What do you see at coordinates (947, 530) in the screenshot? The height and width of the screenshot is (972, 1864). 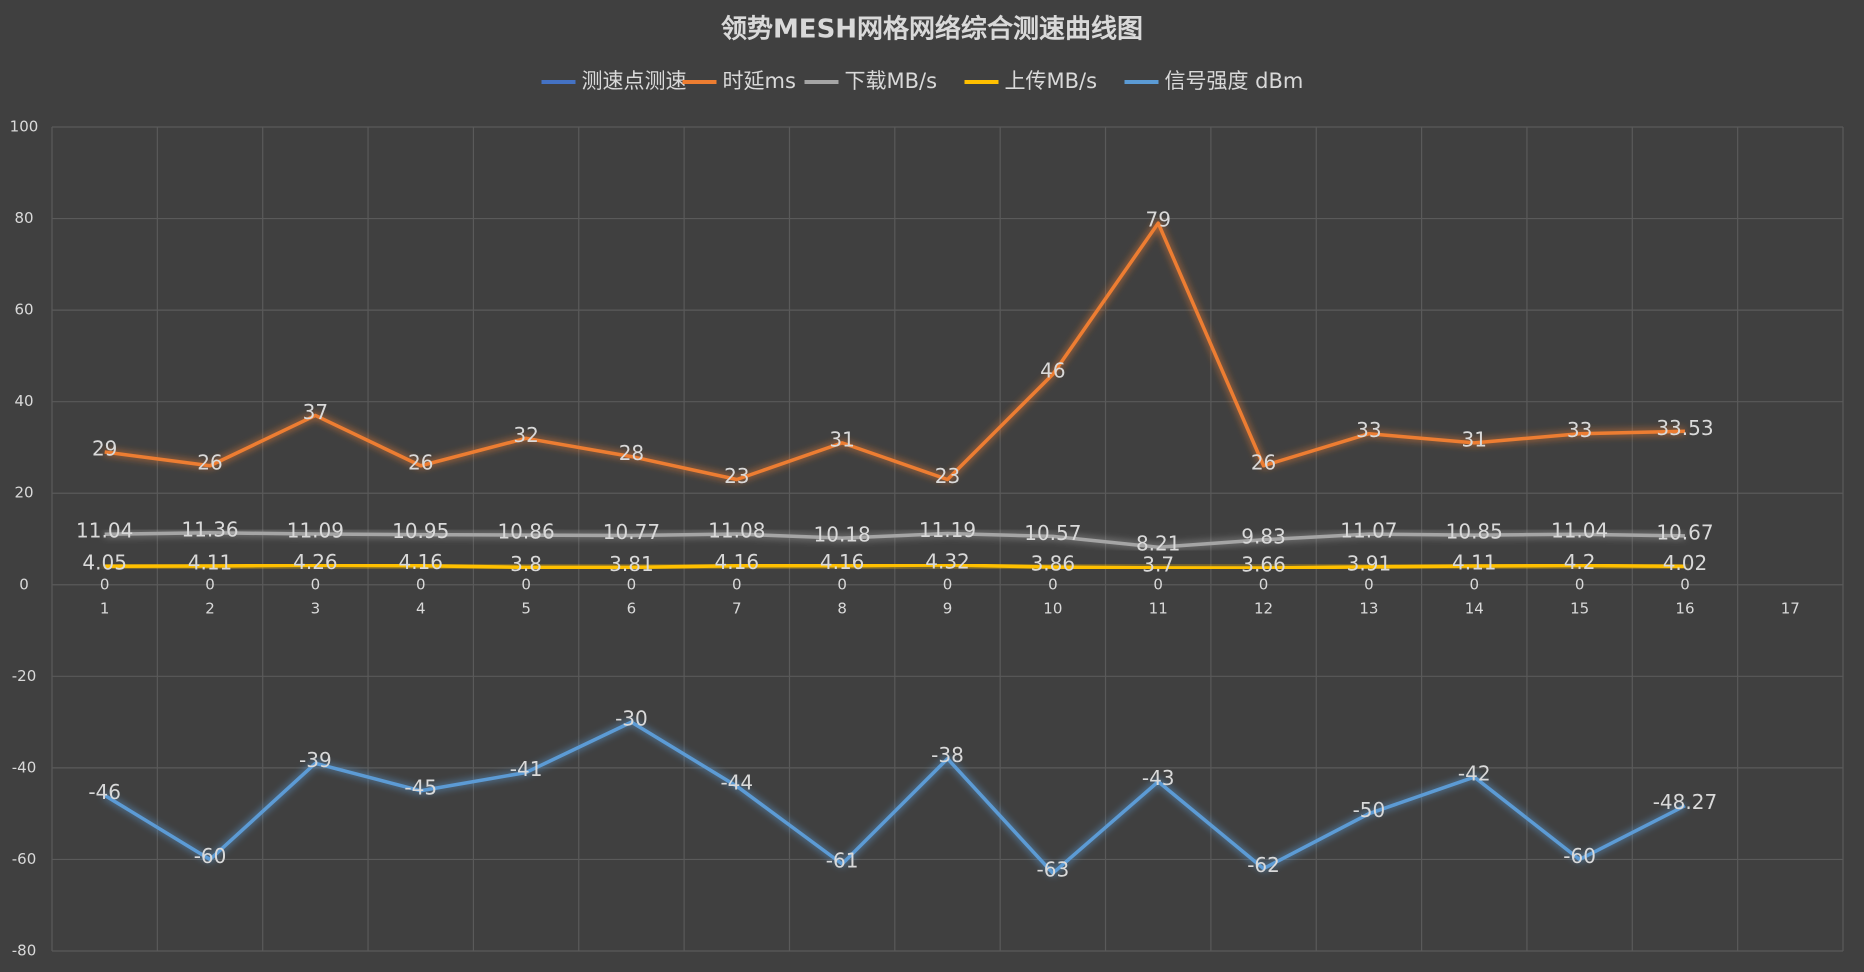 I see `data-label: 11.19` at bounding box center [947, 530].